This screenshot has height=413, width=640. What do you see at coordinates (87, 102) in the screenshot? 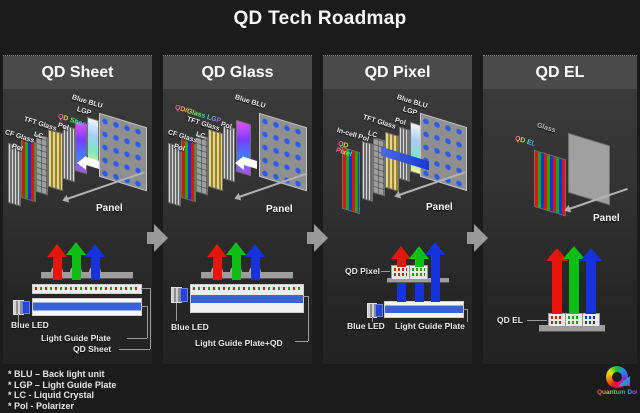
I see `label-blue-blu: Blue BLU` at bounding box center [87, 102].